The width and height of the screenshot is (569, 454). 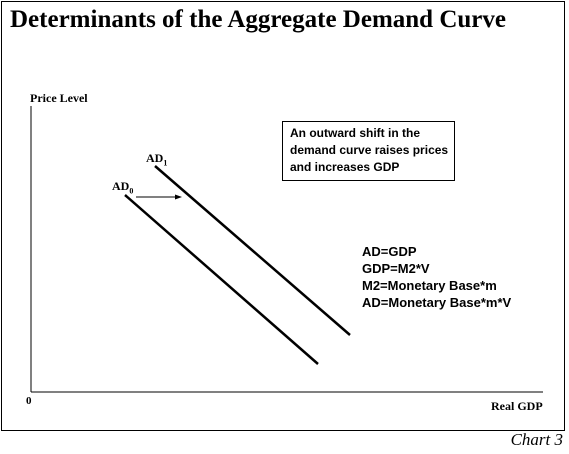 I want to click on ad1-label-subscript: 1, so click(x=165, y=163).